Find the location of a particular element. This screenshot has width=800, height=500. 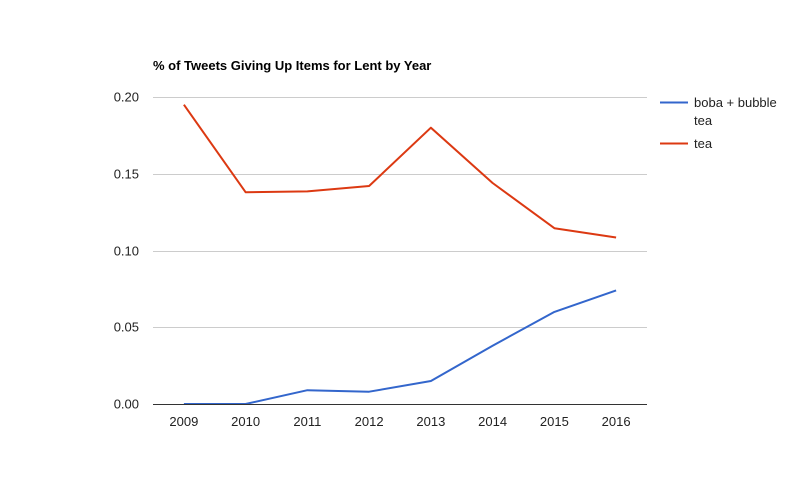

legend-label-boba-bubble-tea: tea is located at coordinates (703, 120).